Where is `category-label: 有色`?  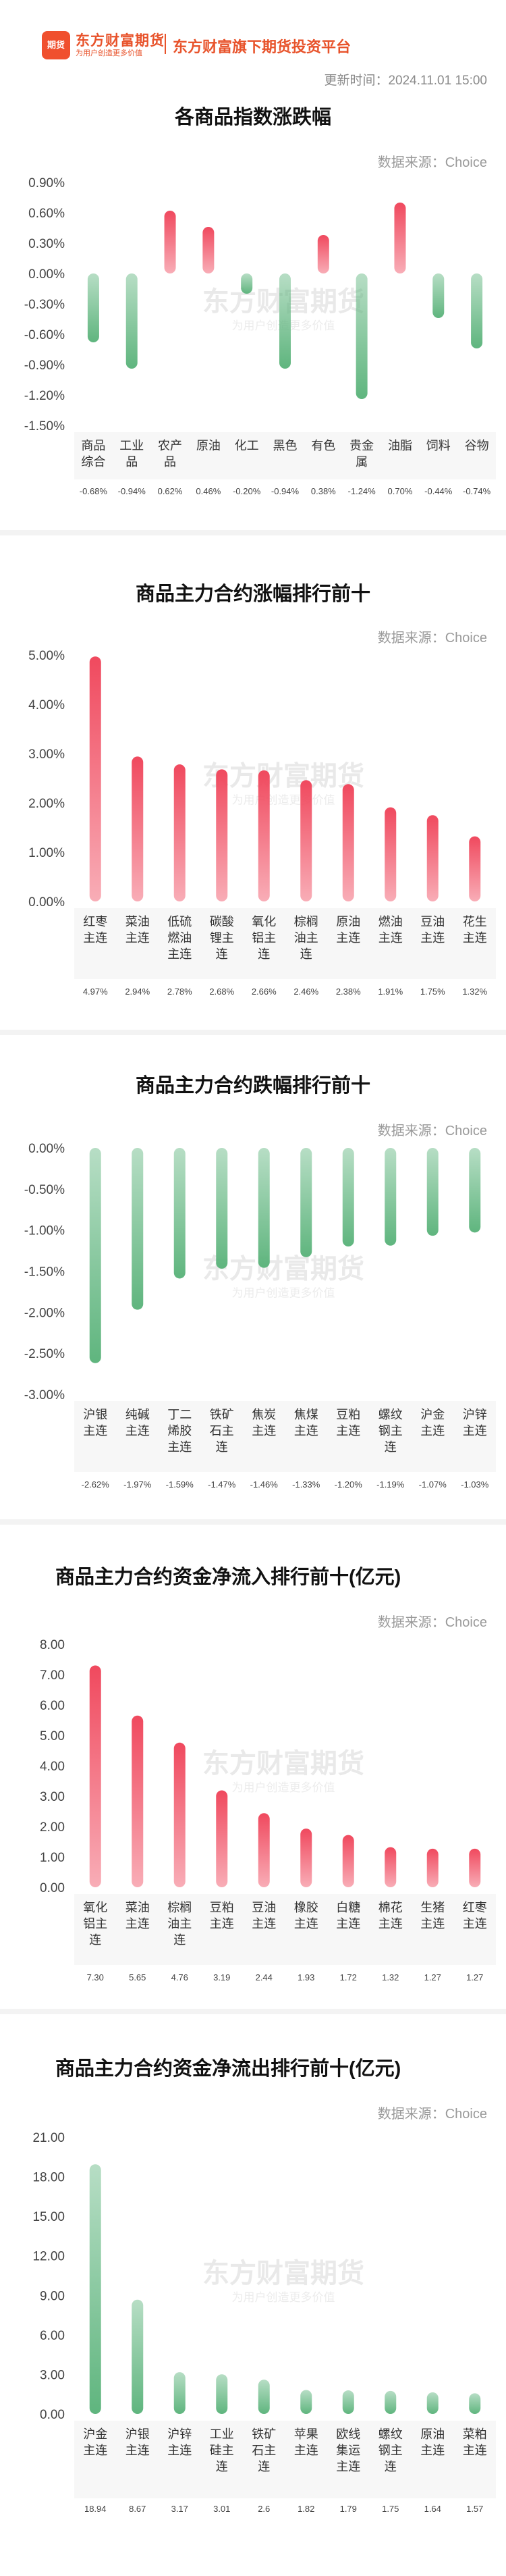
category-label: 有色 is located at coordinates (323, 445).